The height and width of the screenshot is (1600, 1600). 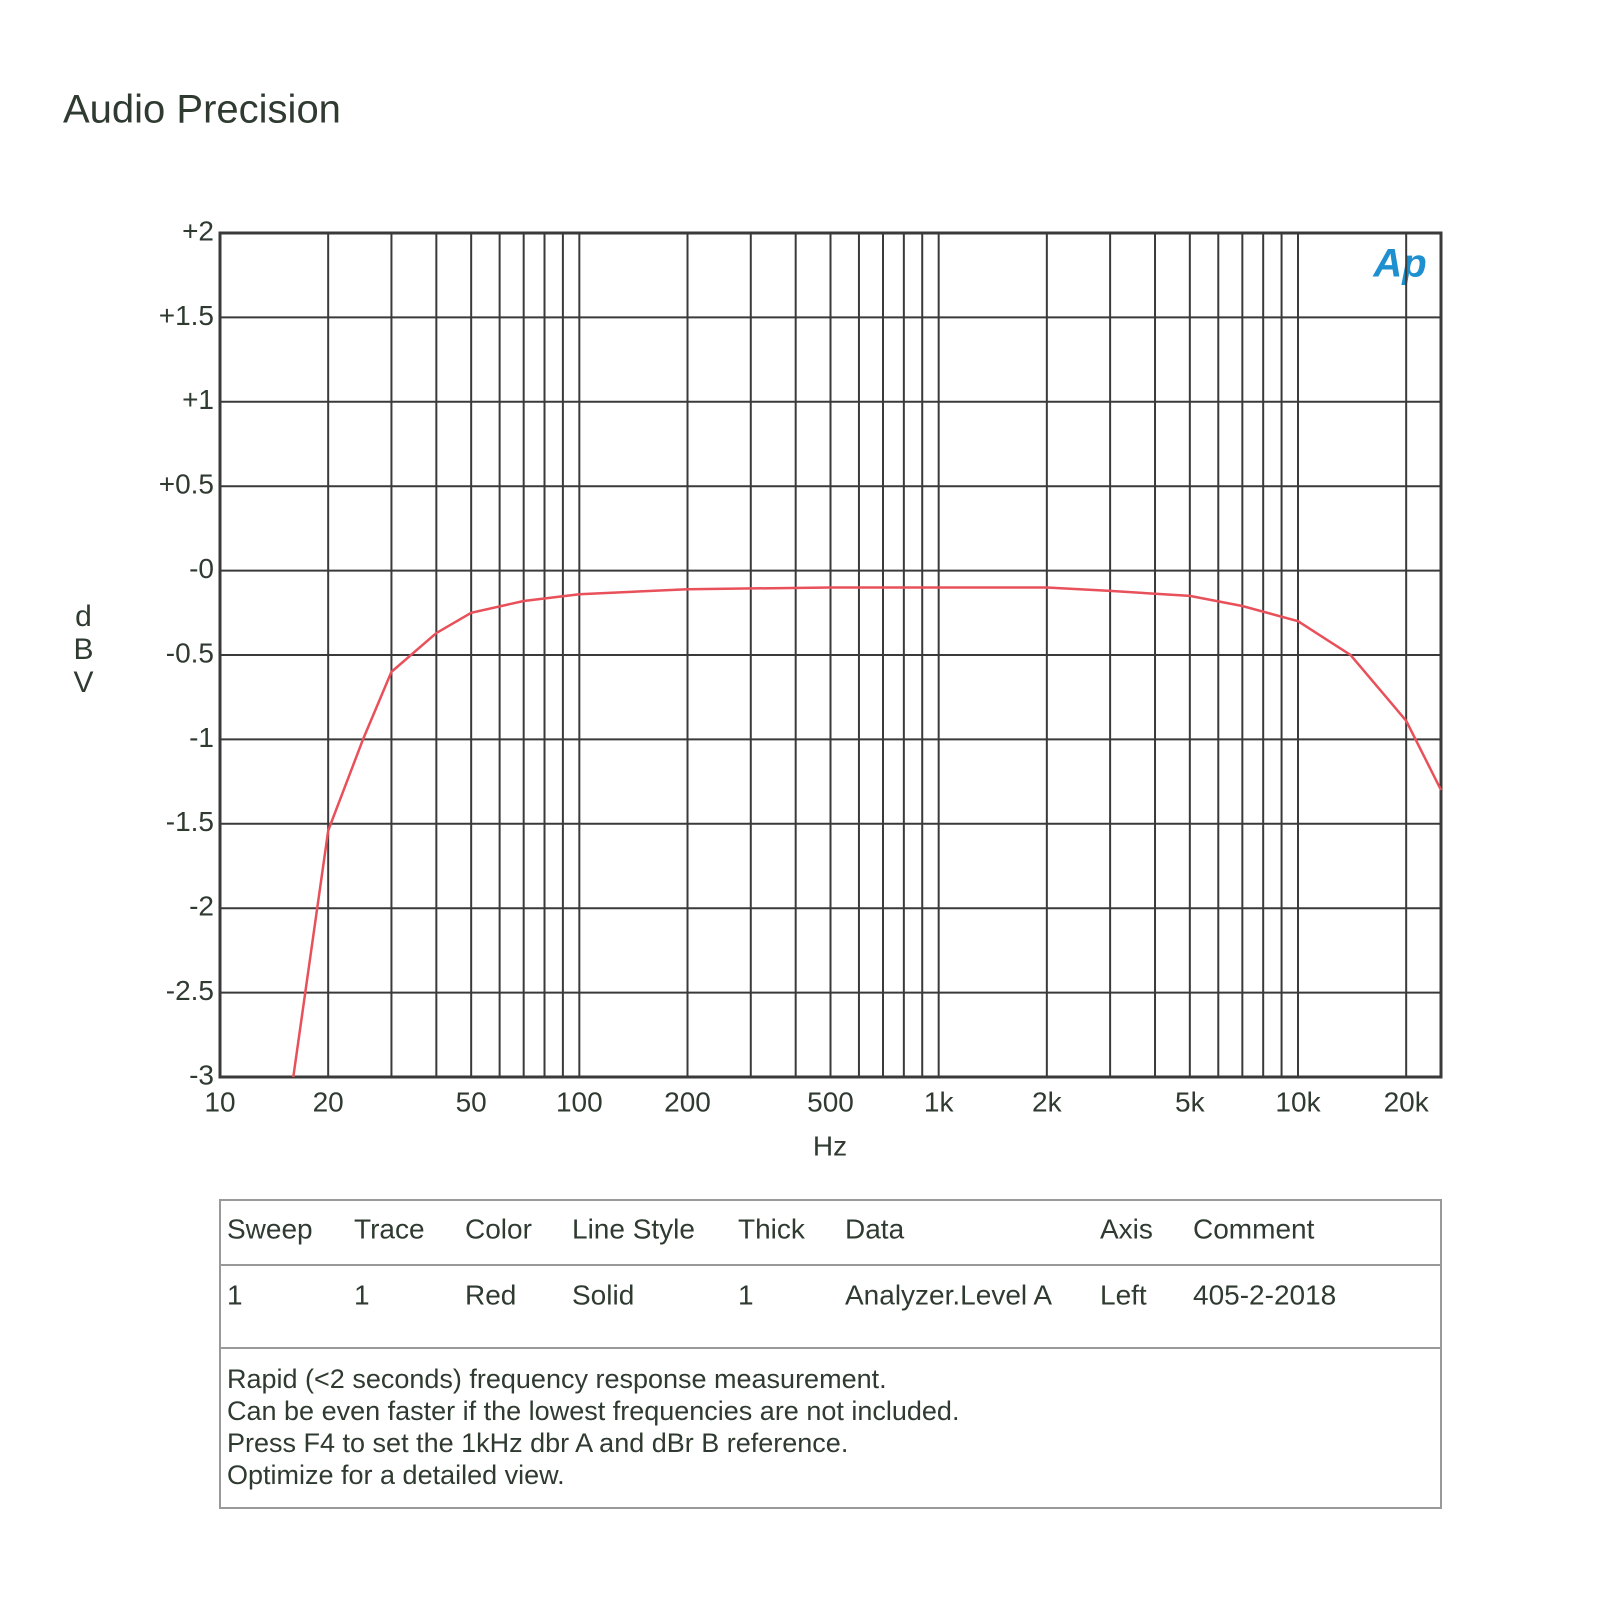 What do you see at coordinates (1254, 1228) in the screenshot?
I see `table-header: Comment` at bounding box center [1254, 1228].